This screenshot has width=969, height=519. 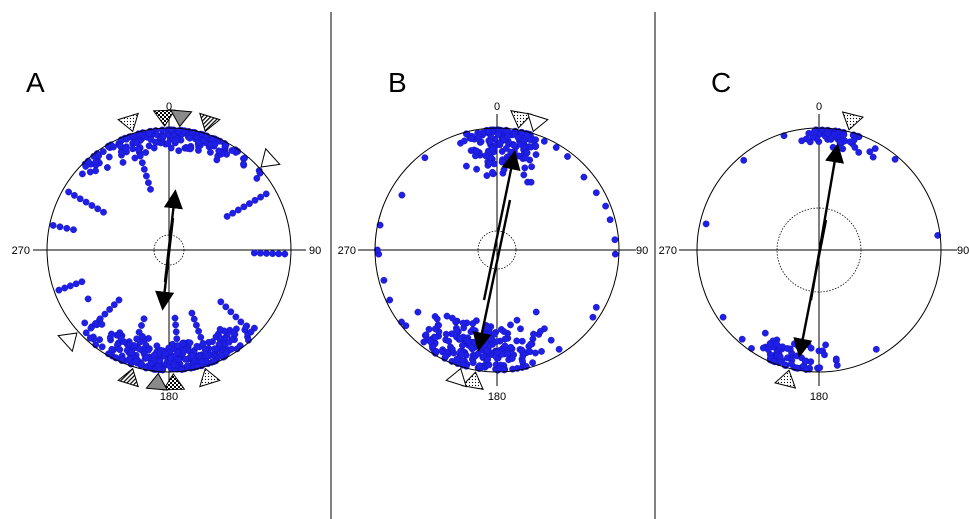 I want to click on panel-c-mean-arrow-reverse, so click(x=810, y=288).